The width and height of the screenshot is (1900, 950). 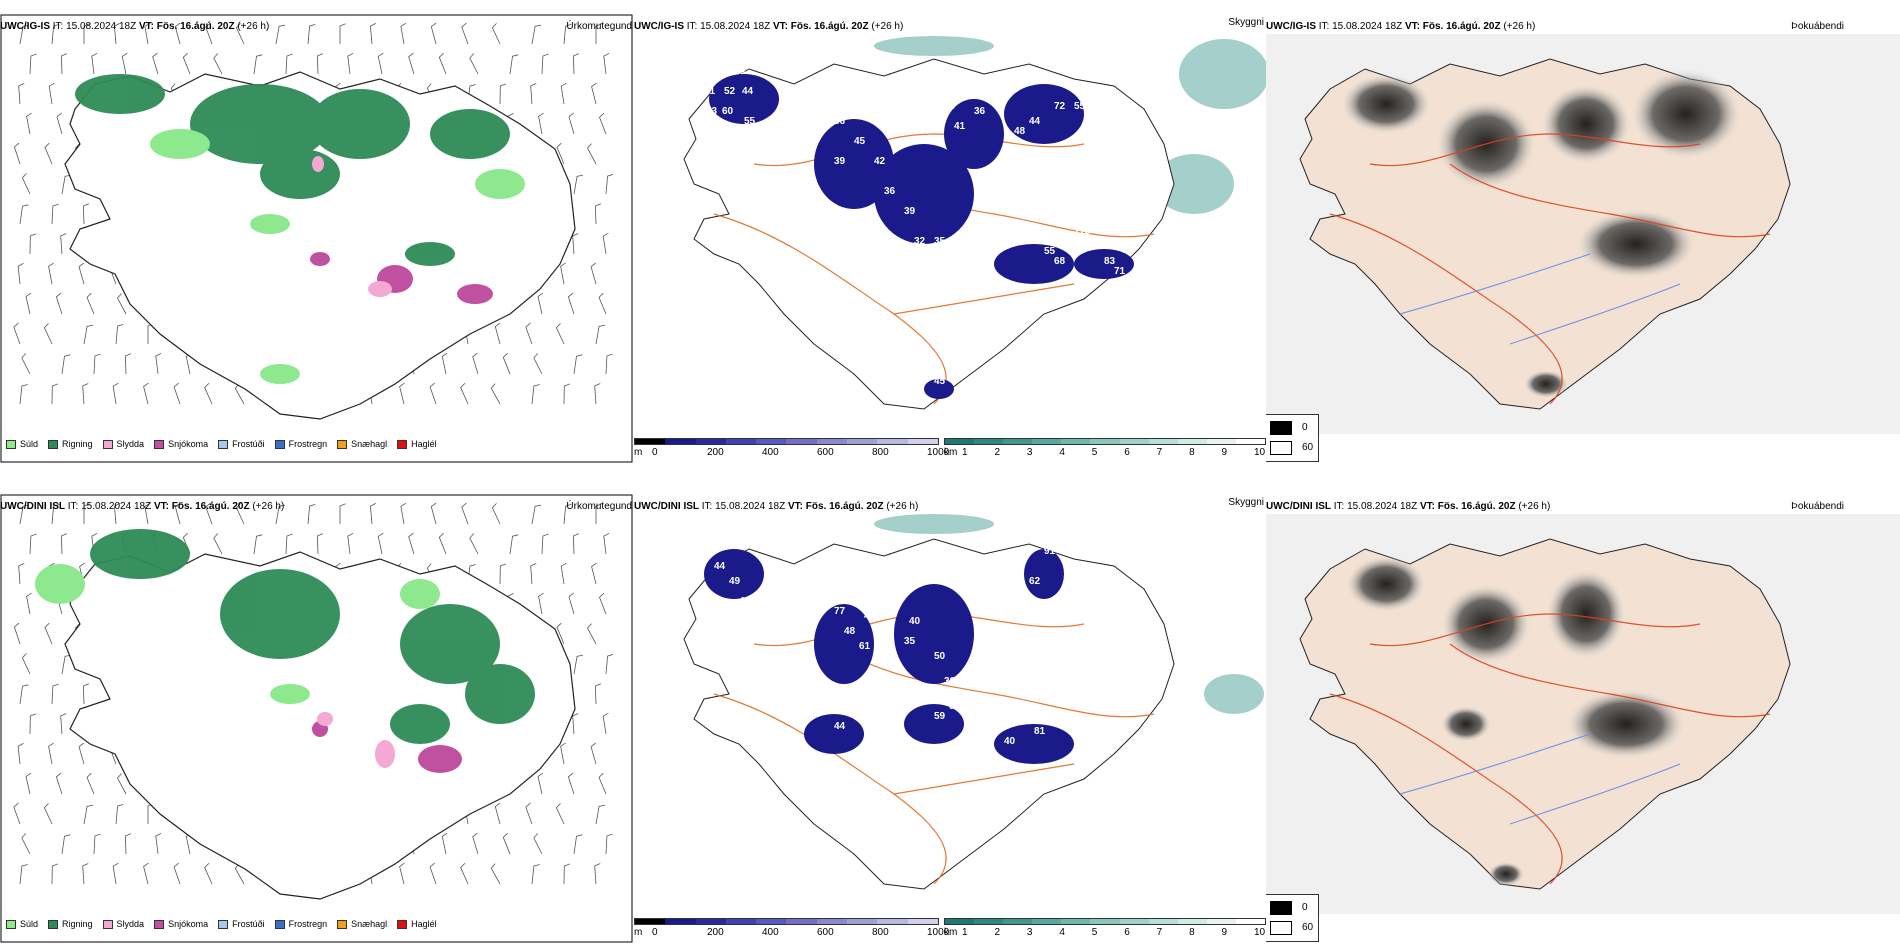 What do you see at coordinates (740, 71) in the screenshot?
I see `sky-value-label: 73` at bounding box center [740, 71].